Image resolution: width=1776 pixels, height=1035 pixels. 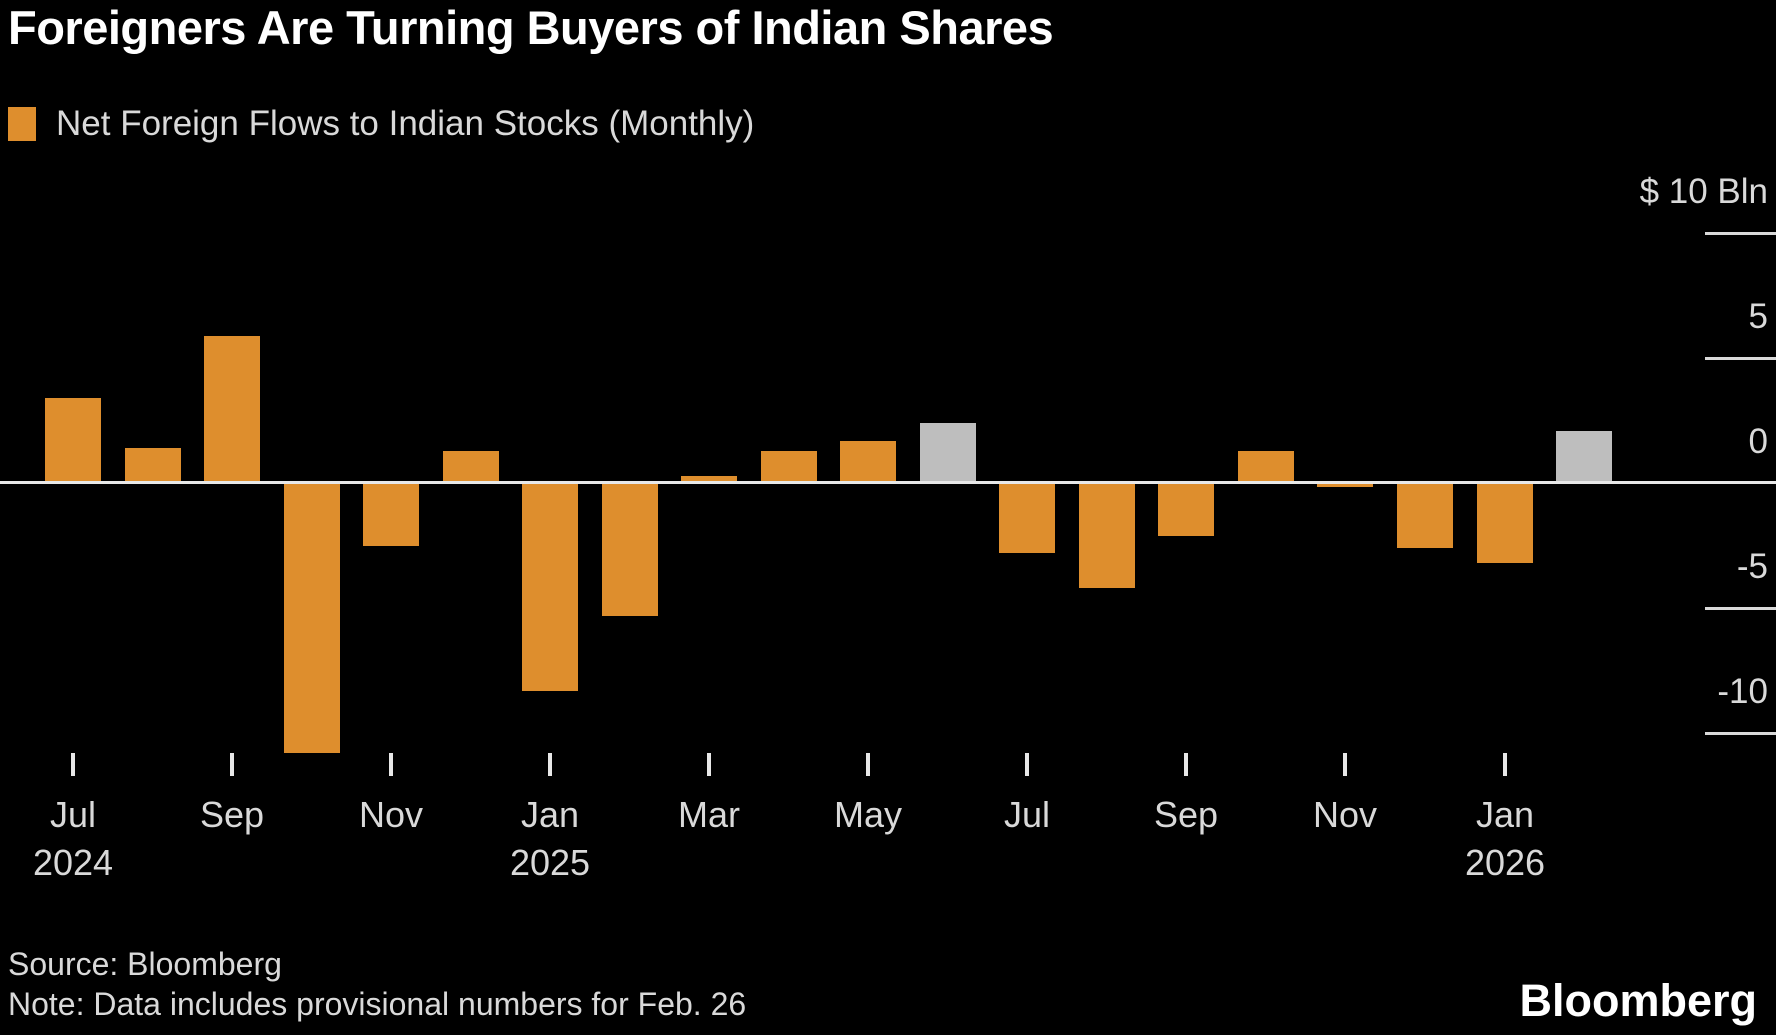 I want to click on x-tick-line-jul, so click(x=1027, y=764).